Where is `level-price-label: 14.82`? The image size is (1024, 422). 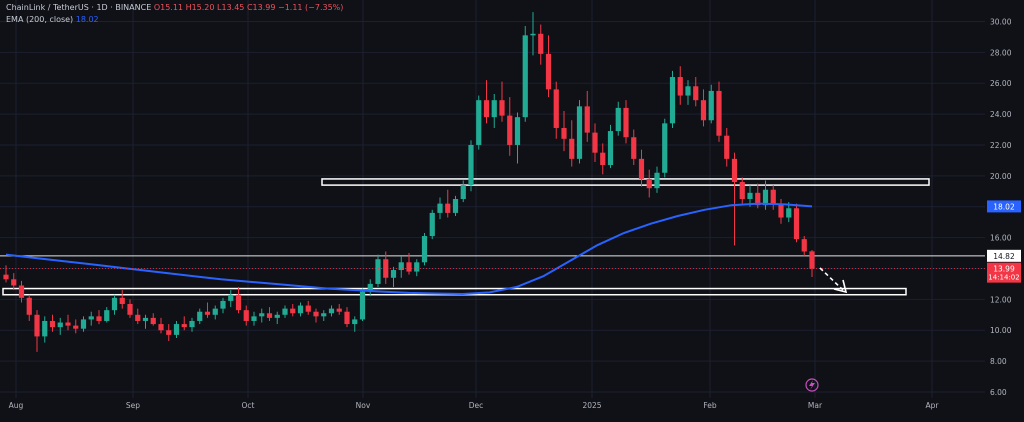 level-price-label: 14.82 is located at coordinates (1004, 256).